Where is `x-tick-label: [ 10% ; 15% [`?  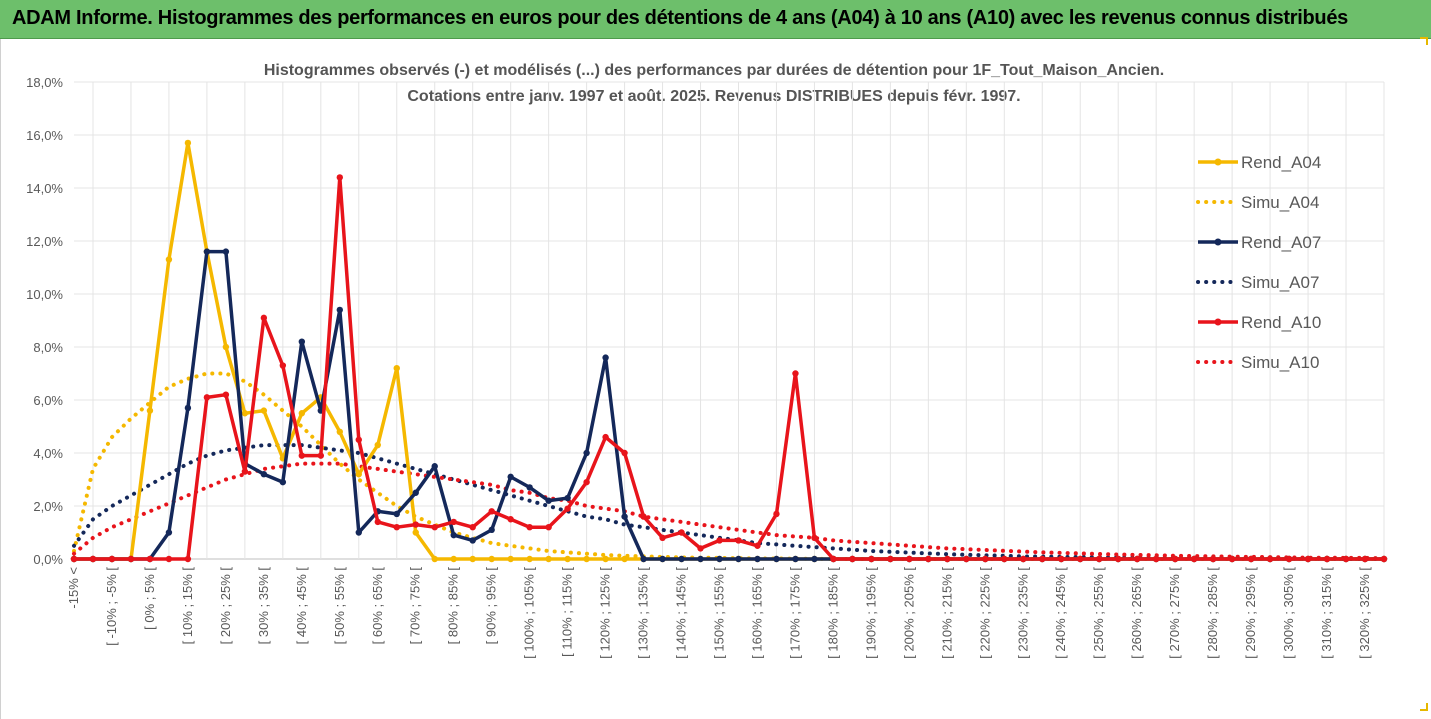 x-tick-label: [ 10% ; 15% [ is located at coordinates (187, 606).